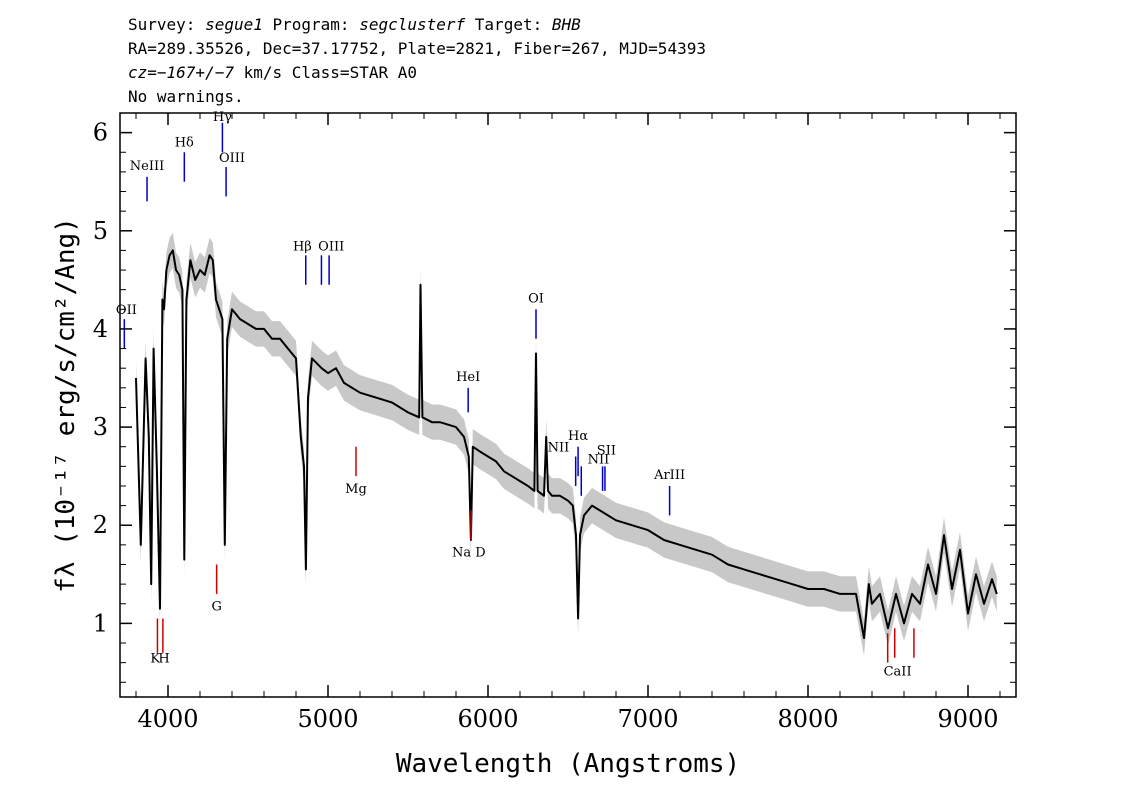 This screenshot has height=810, width=1134. What do you see at coordinates (412, 24) in the screenshot?
I see `header-program: segclusterf` at bounding box center [412, 24].